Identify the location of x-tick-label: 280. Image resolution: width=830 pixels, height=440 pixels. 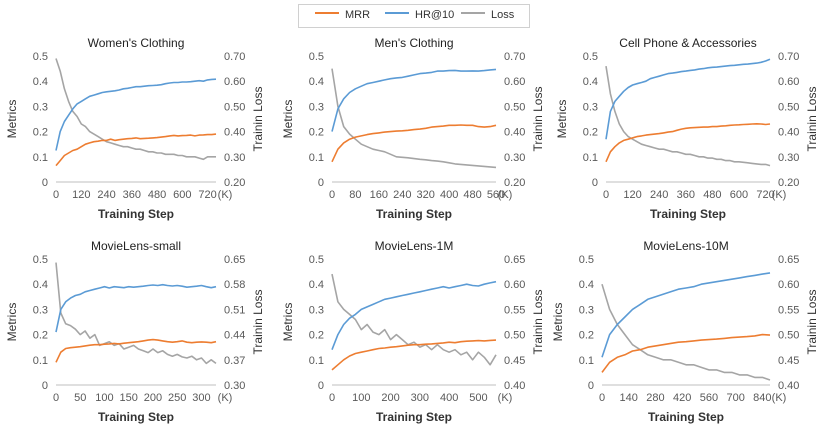
(655, 398).